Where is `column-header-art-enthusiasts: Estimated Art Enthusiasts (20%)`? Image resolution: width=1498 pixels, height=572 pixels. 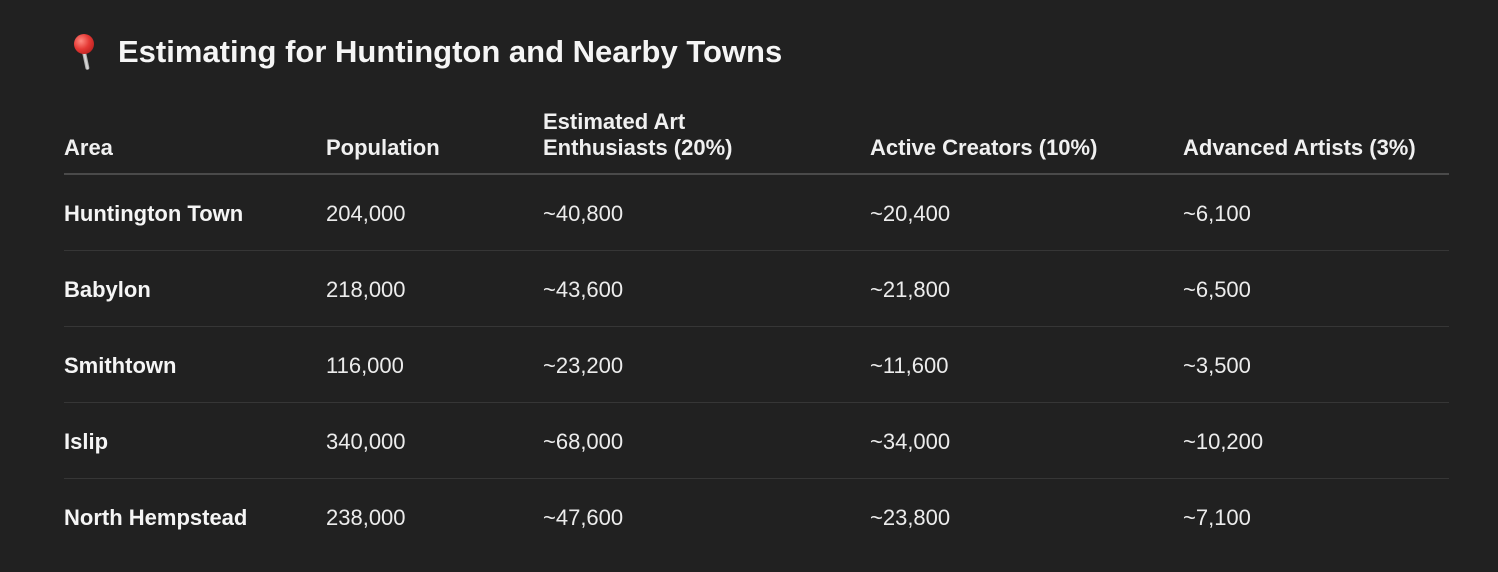
column-header-art-enthusiasts: Estimated Art Enthusiasts (20%) is located at coordinates (638, 134).